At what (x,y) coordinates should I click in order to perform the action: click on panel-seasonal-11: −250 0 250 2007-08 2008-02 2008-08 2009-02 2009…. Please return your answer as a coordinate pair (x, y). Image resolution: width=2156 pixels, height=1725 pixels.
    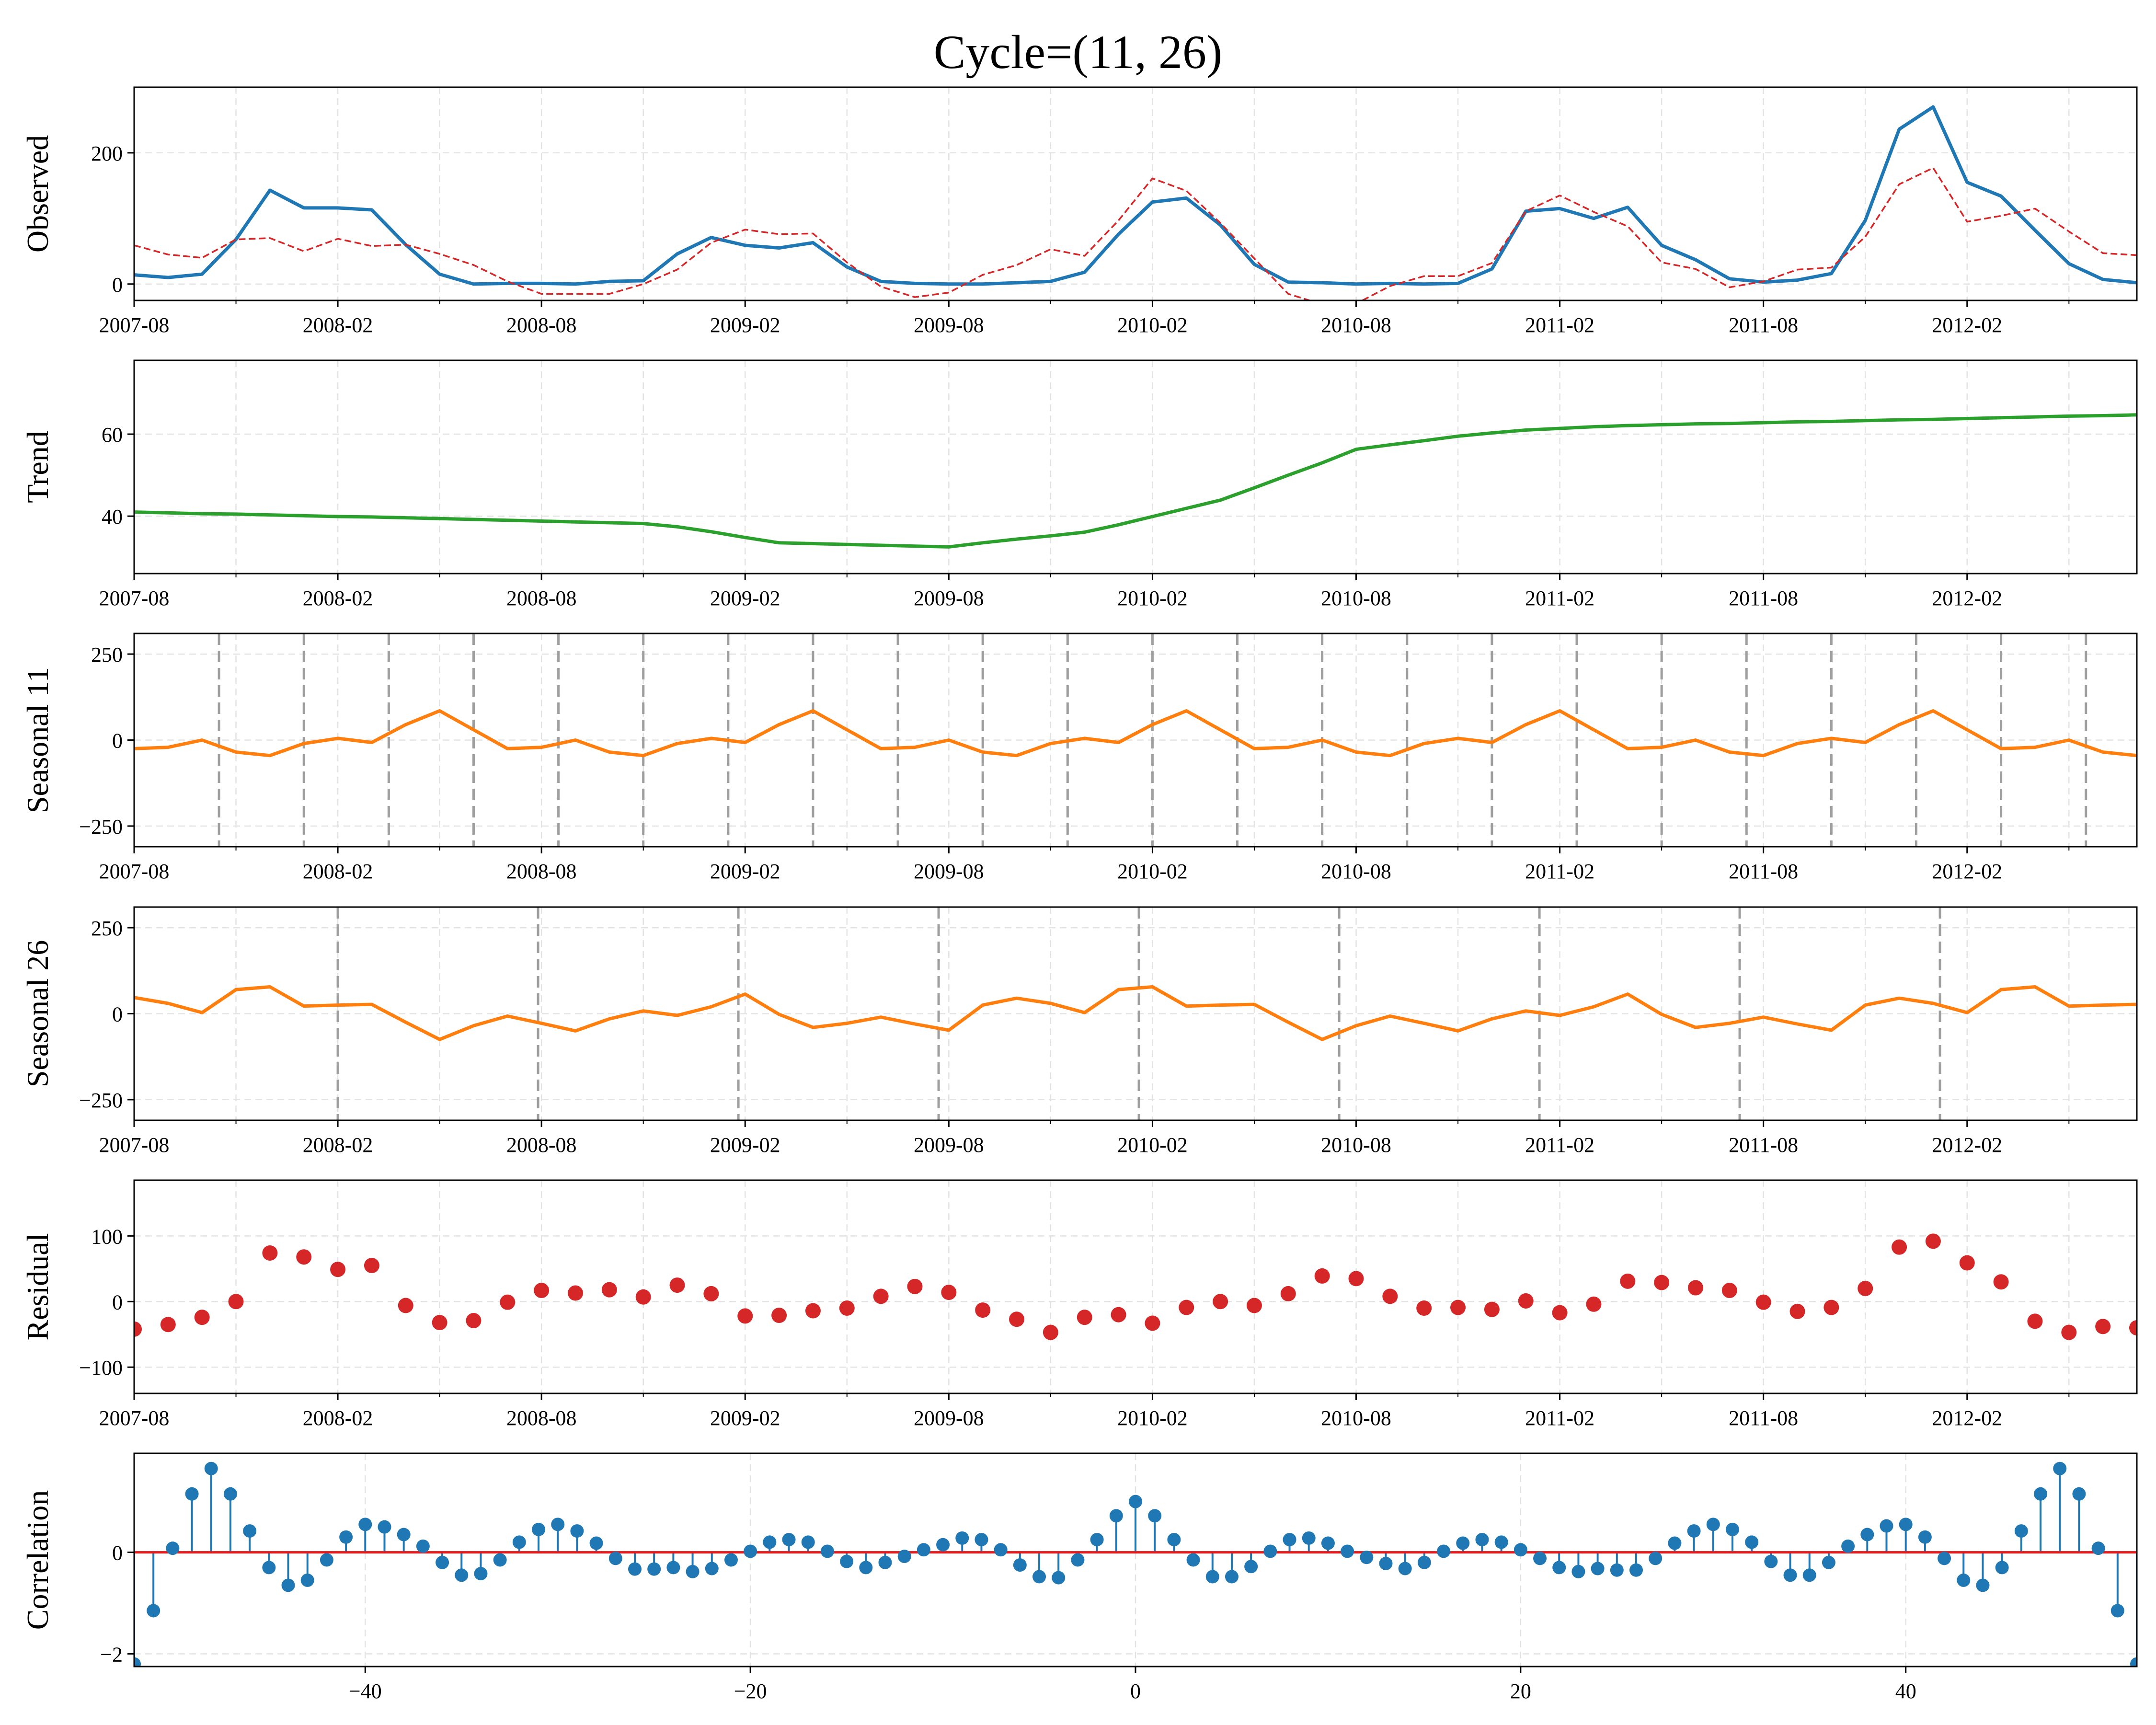
    Looking at the image, I should click on (1079, 757).